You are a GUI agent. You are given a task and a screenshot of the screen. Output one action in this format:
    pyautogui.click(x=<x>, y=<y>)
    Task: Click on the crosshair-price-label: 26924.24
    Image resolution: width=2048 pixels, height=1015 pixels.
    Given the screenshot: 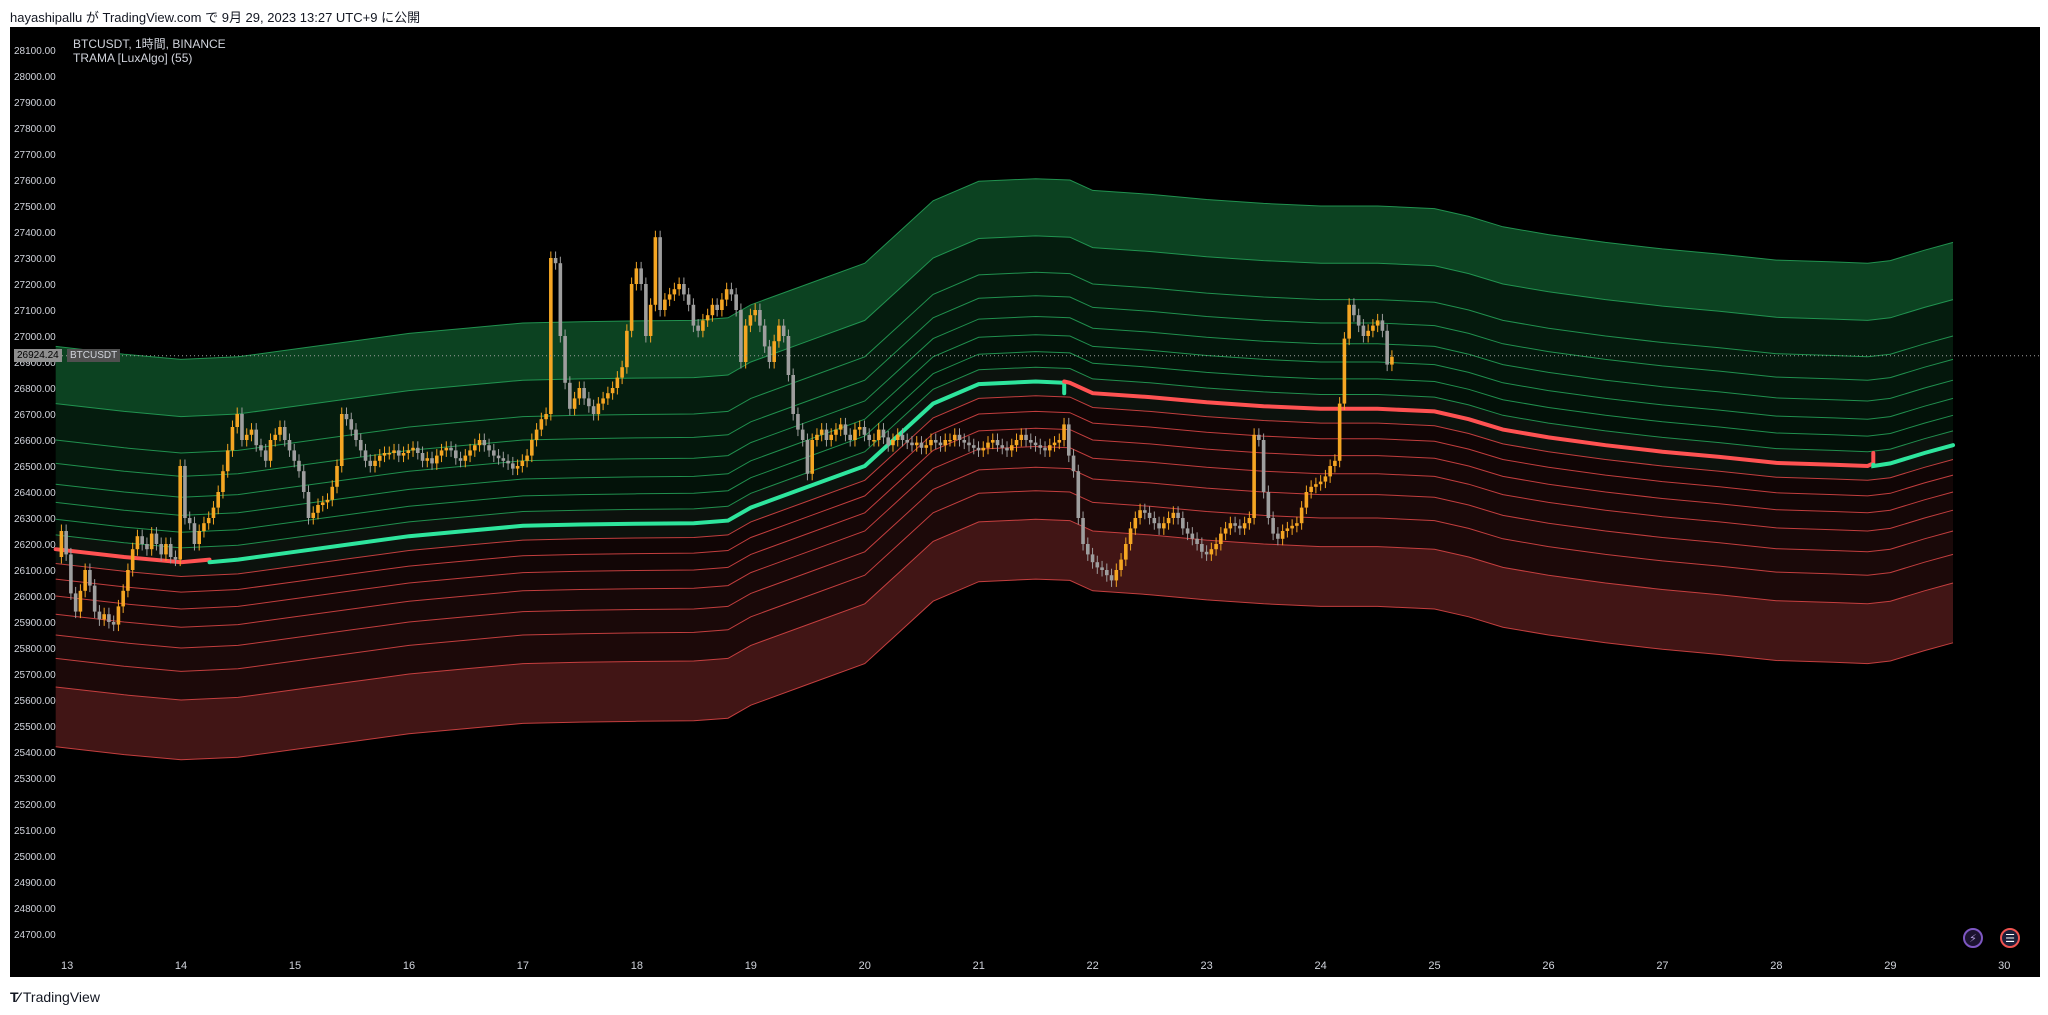 What is the action you would take?
    pyautogui.click(x=38, y=355)
    